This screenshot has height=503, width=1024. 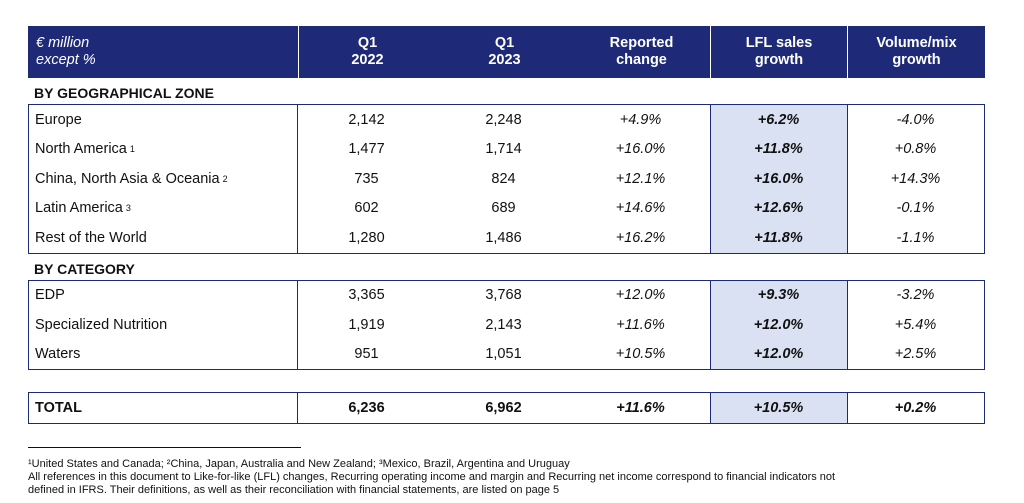 I want to click on cell-reported: +12.1%, so click(x=640, y=178).